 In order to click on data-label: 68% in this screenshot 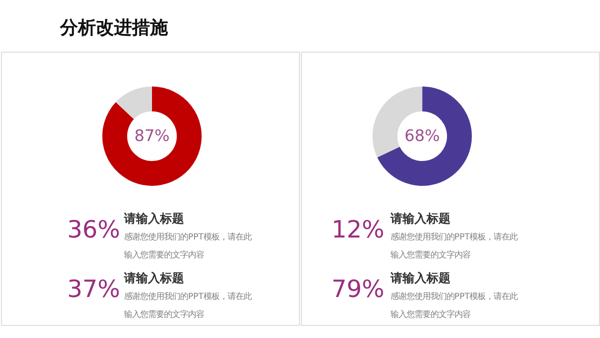, I will do `click(422, 136)`.